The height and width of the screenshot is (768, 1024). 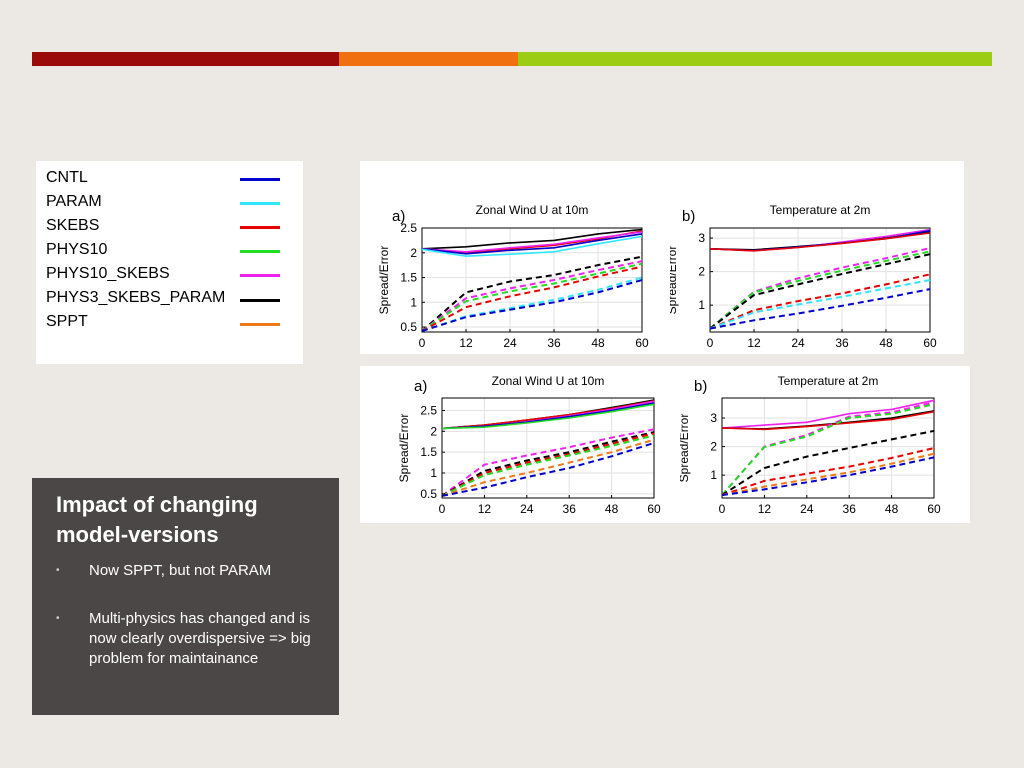 What do you see at coordinates (108, 273) in the screenshot?
I see `legend-label: PHYS10_SKEBS` at bounding box center [108, 273].